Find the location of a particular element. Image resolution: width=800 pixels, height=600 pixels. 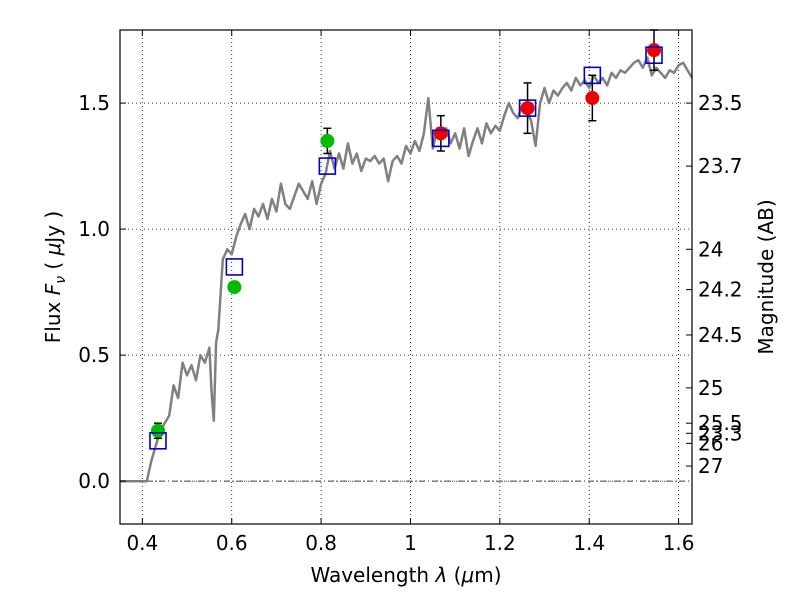

x-axis-title: Wavelength λ (μm) is located at coordinates (405, 575).